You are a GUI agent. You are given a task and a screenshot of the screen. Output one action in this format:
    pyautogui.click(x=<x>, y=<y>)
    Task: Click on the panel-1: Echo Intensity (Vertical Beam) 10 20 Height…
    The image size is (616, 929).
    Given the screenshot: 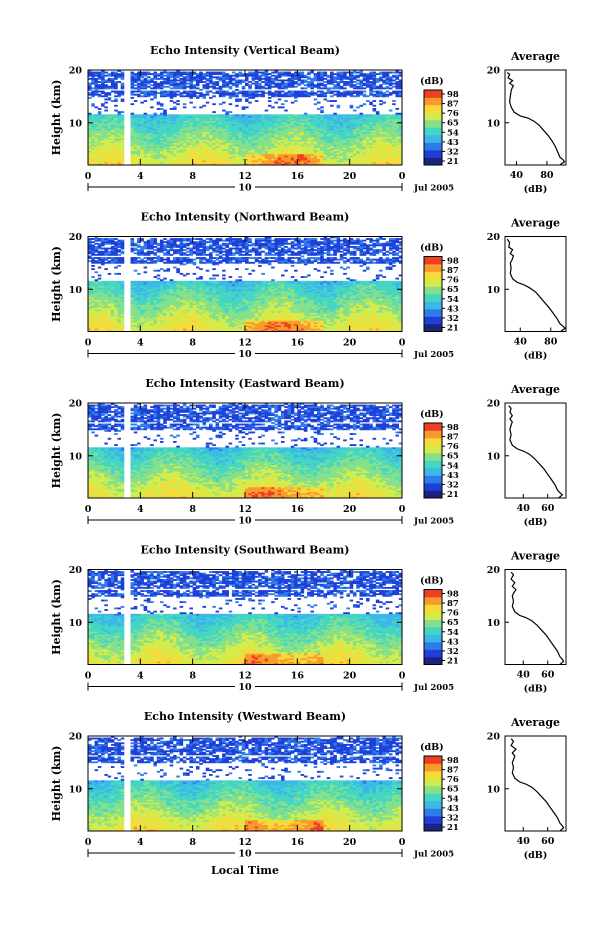 What is the action you would take?
    pyautogui.click(x=308, y=119)
    